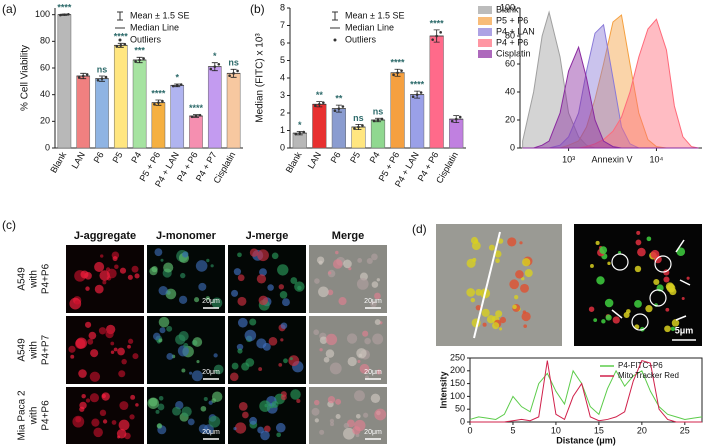 This screenshot has width=709, height=446. Describe the element at coordinates (462, 421) in the screenshot. I see `y-tick-label: 0` at that location.